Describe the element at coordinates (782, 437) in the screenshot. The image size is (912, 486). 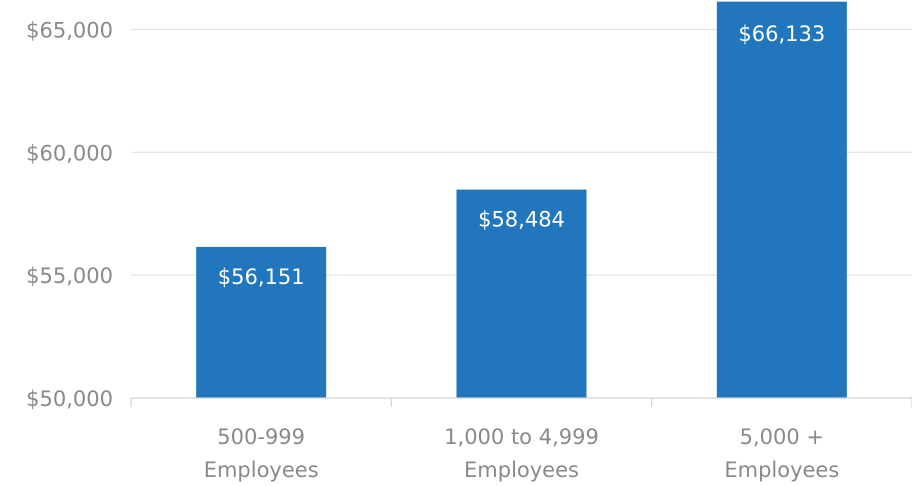
I see `x-tick-label: 5,000 +` at that location.